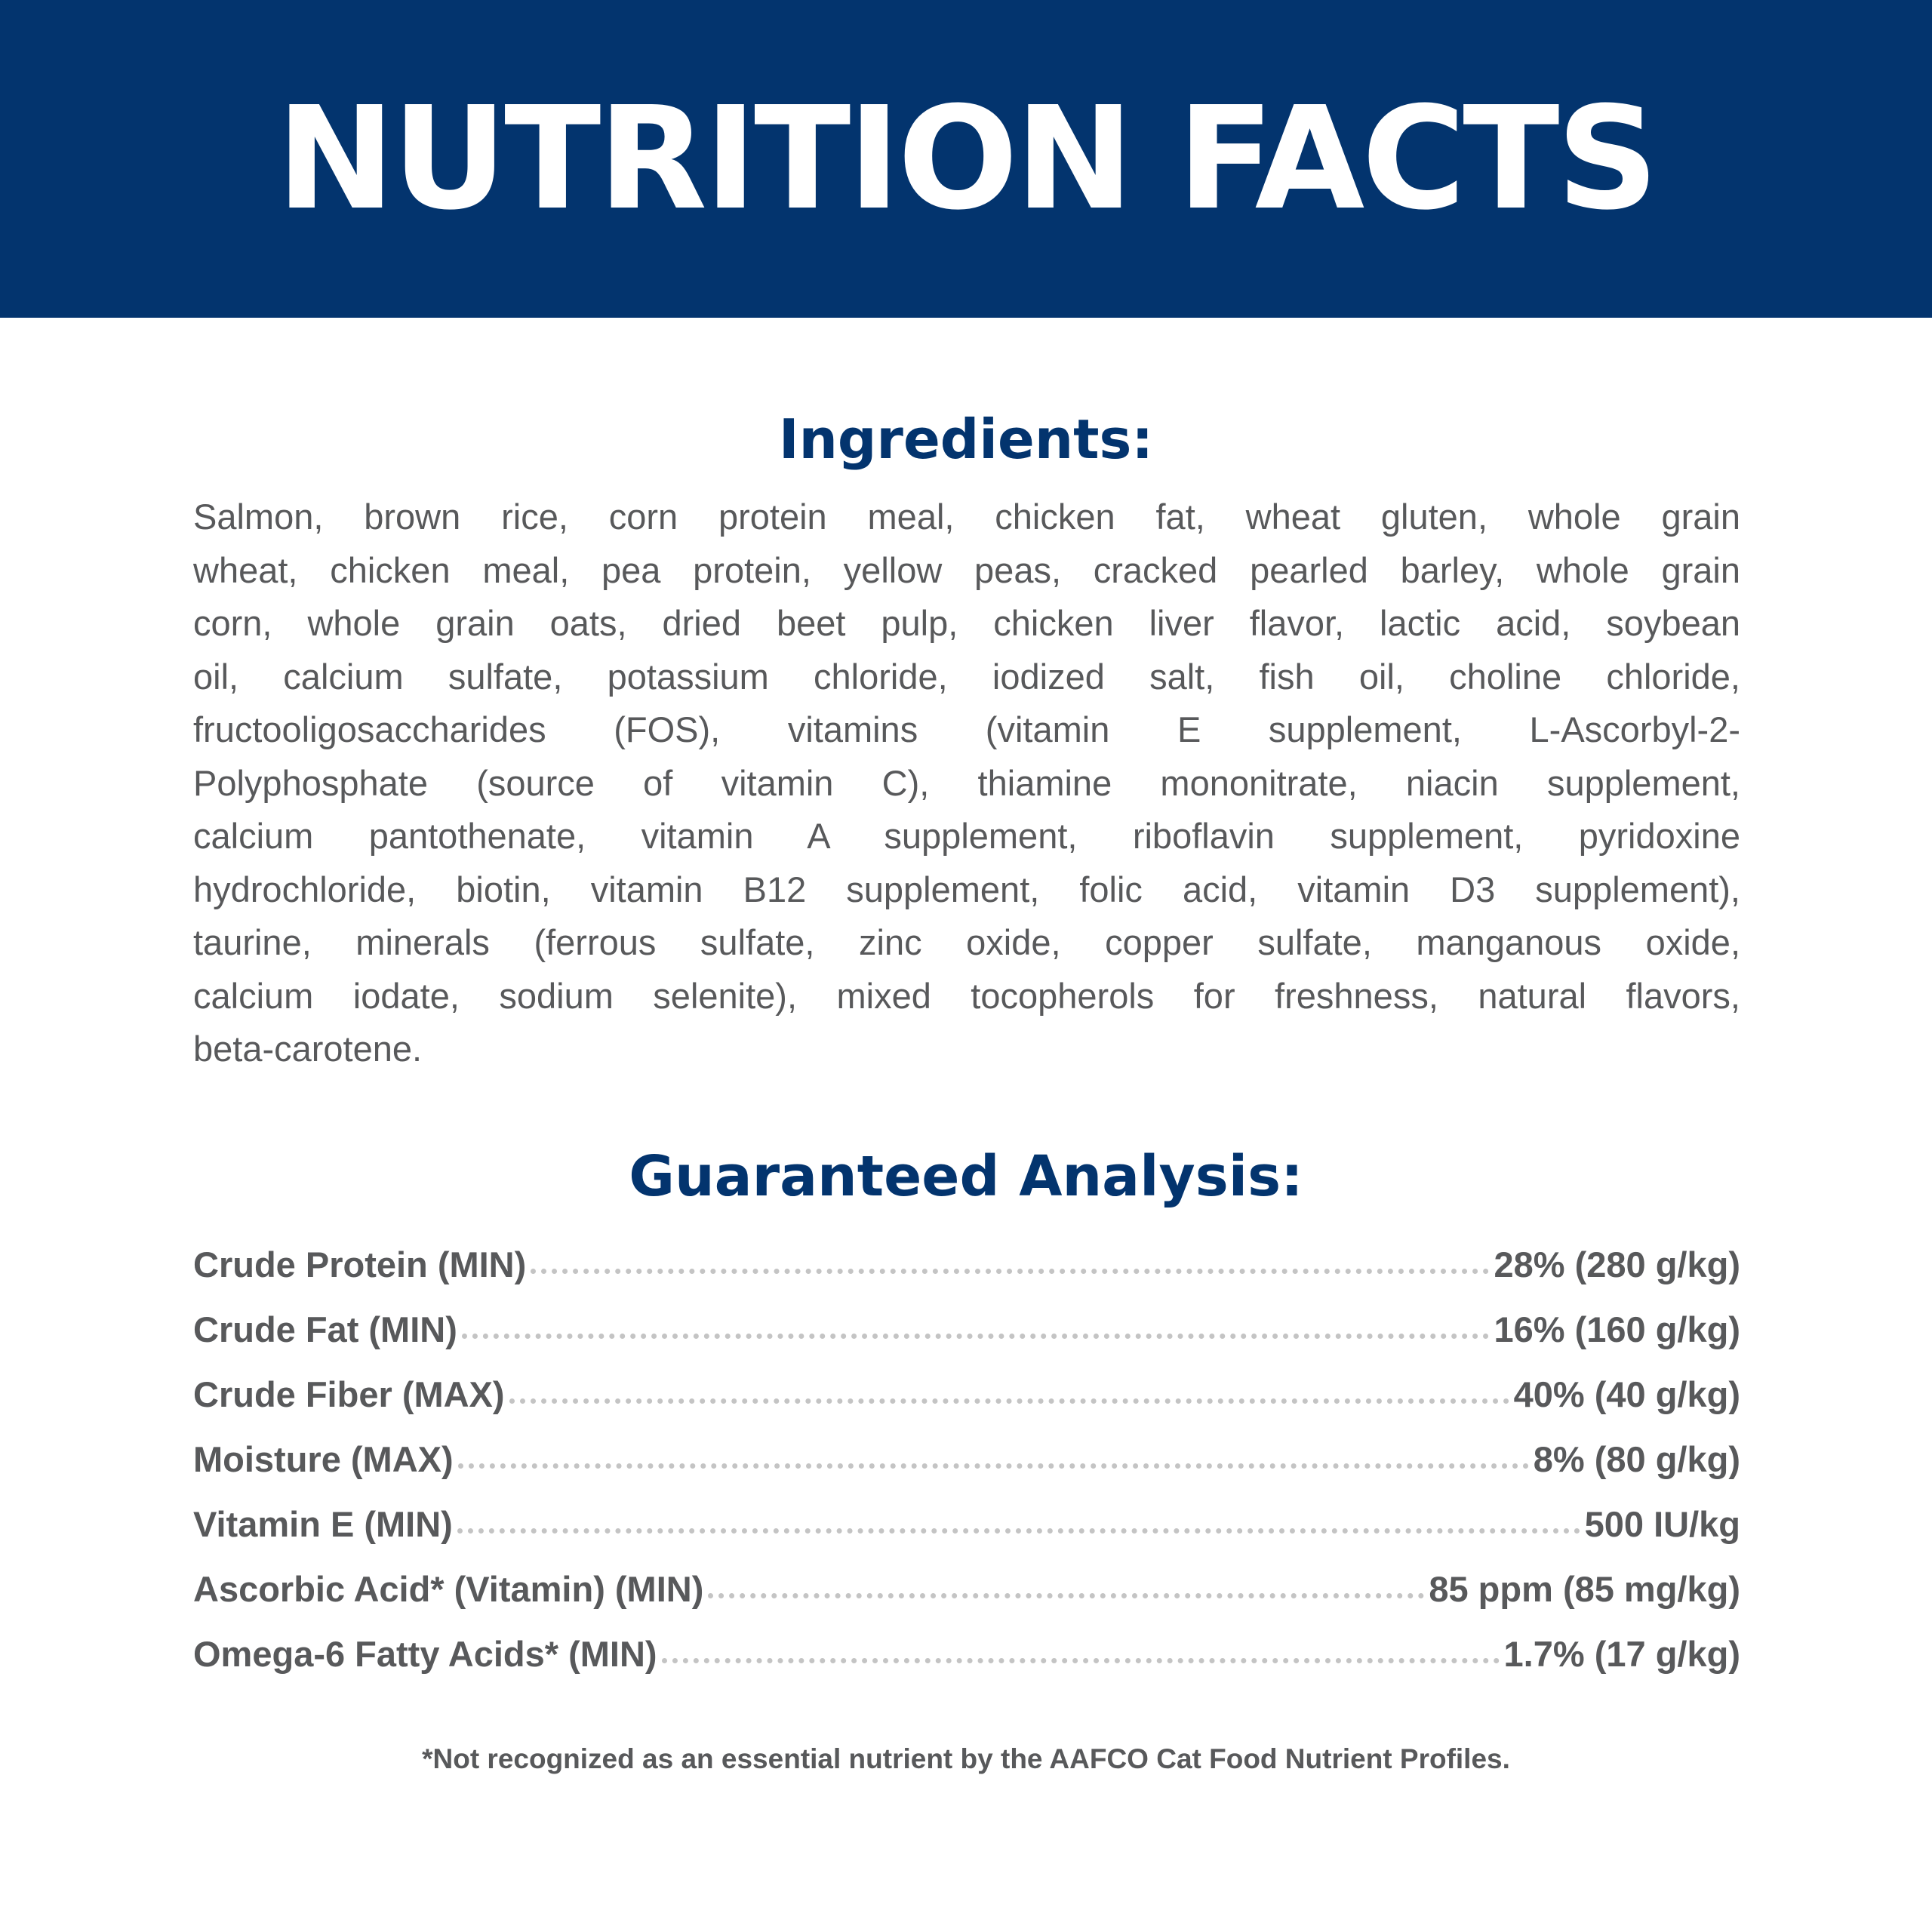  I want to click on analysis-row: Crude Fiber (MAX) 40% (40 g/kg), so click(966, 1406).